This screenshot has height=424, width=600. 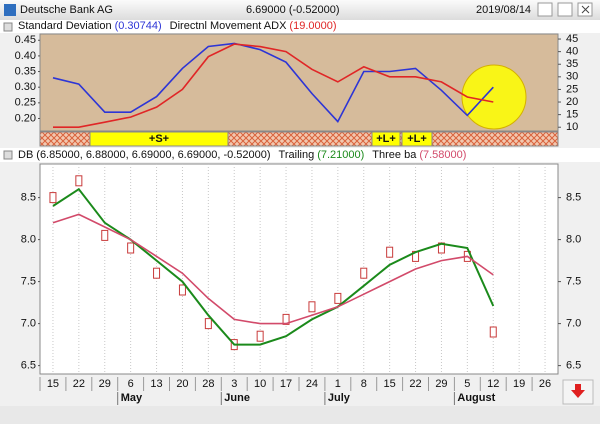 I want to click on close-icon, so click(x=585, y=9).